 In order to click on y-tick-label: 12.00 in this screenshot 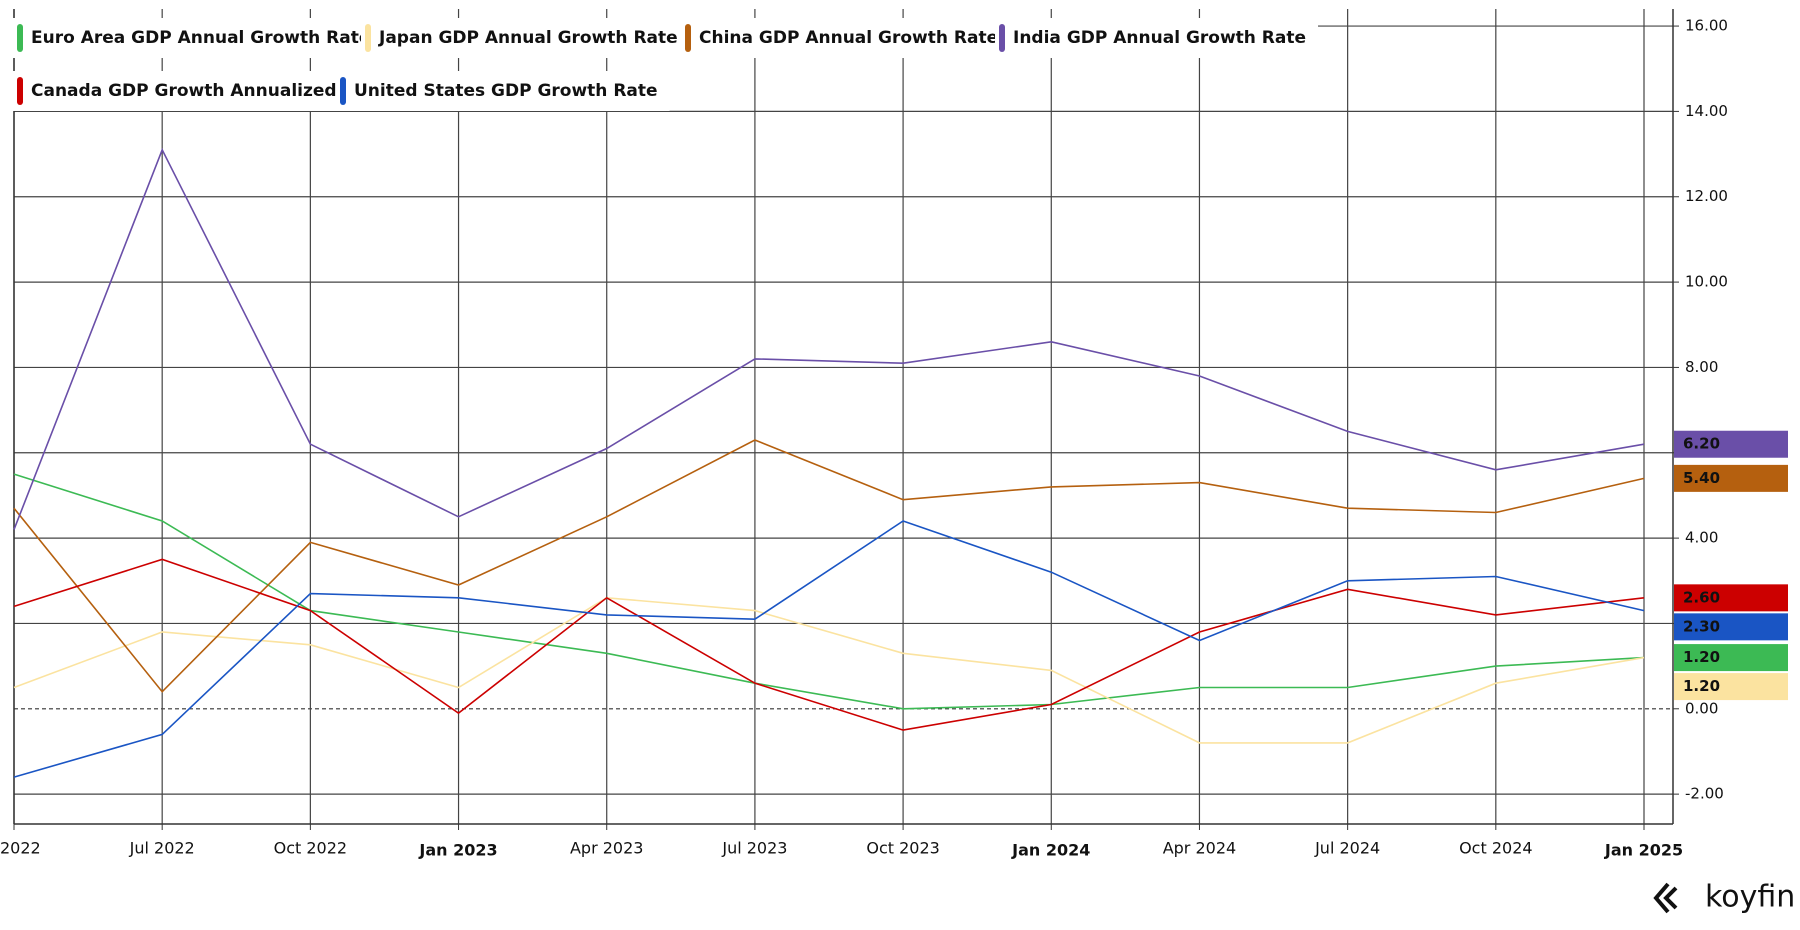, I will do `click(1706, 196)`.